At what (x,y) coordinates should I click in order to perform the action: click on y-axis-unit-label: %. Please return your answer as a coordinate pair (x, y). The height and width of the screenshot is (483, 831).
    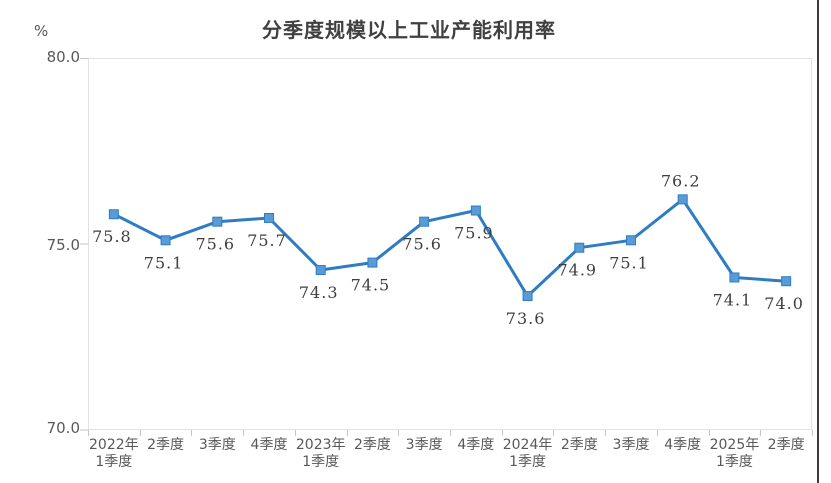
    Looking at the image, I should click on (41, 31).